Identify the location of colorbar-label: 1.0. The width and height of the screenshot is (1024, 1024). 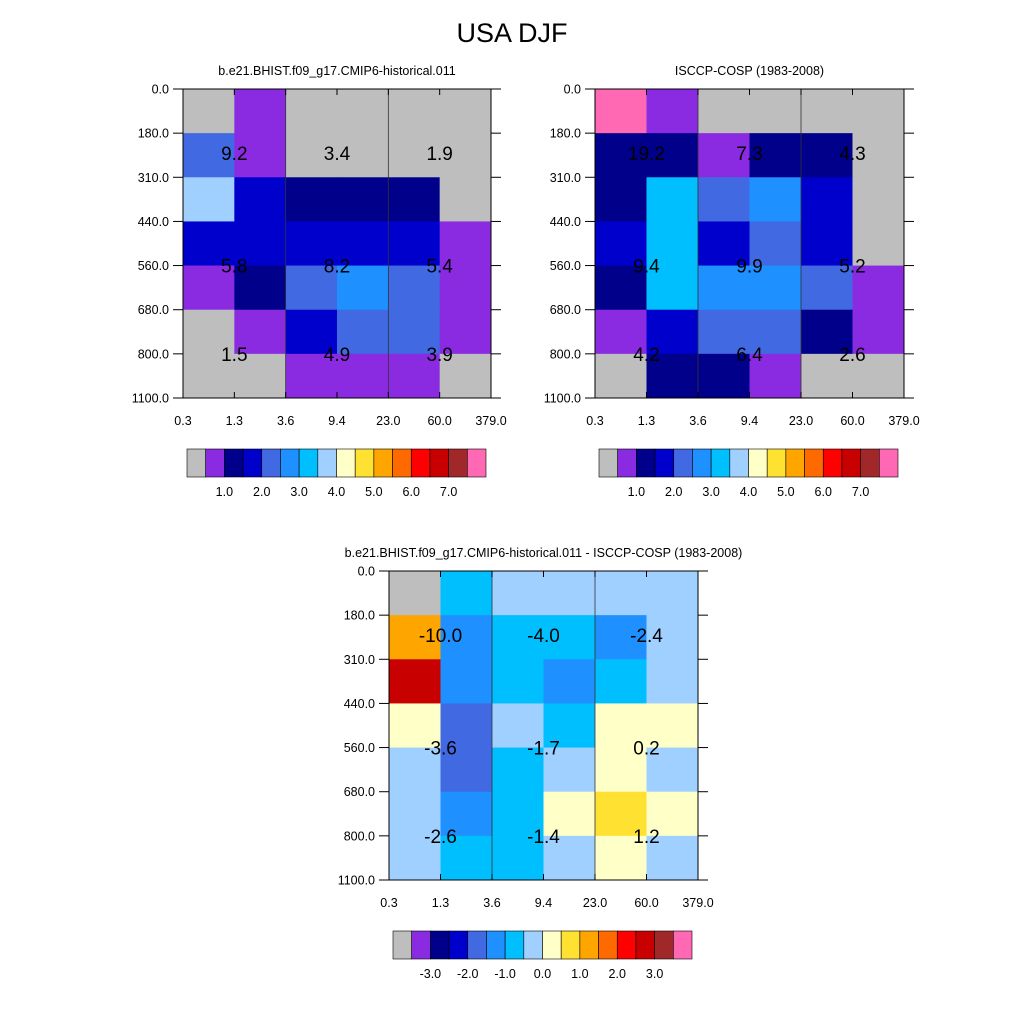
(636, 492).